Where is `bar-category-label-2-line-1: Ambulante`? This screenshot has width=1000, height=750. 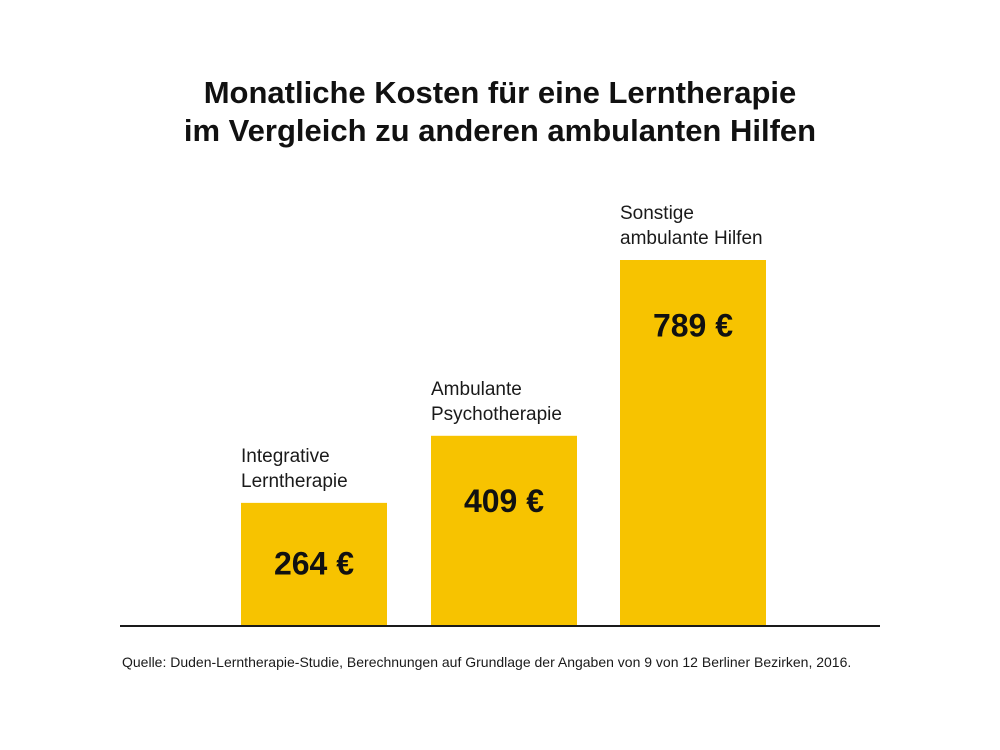 bar-category-label-2-line-1: Ambulante is located at coordinates (476, 389).